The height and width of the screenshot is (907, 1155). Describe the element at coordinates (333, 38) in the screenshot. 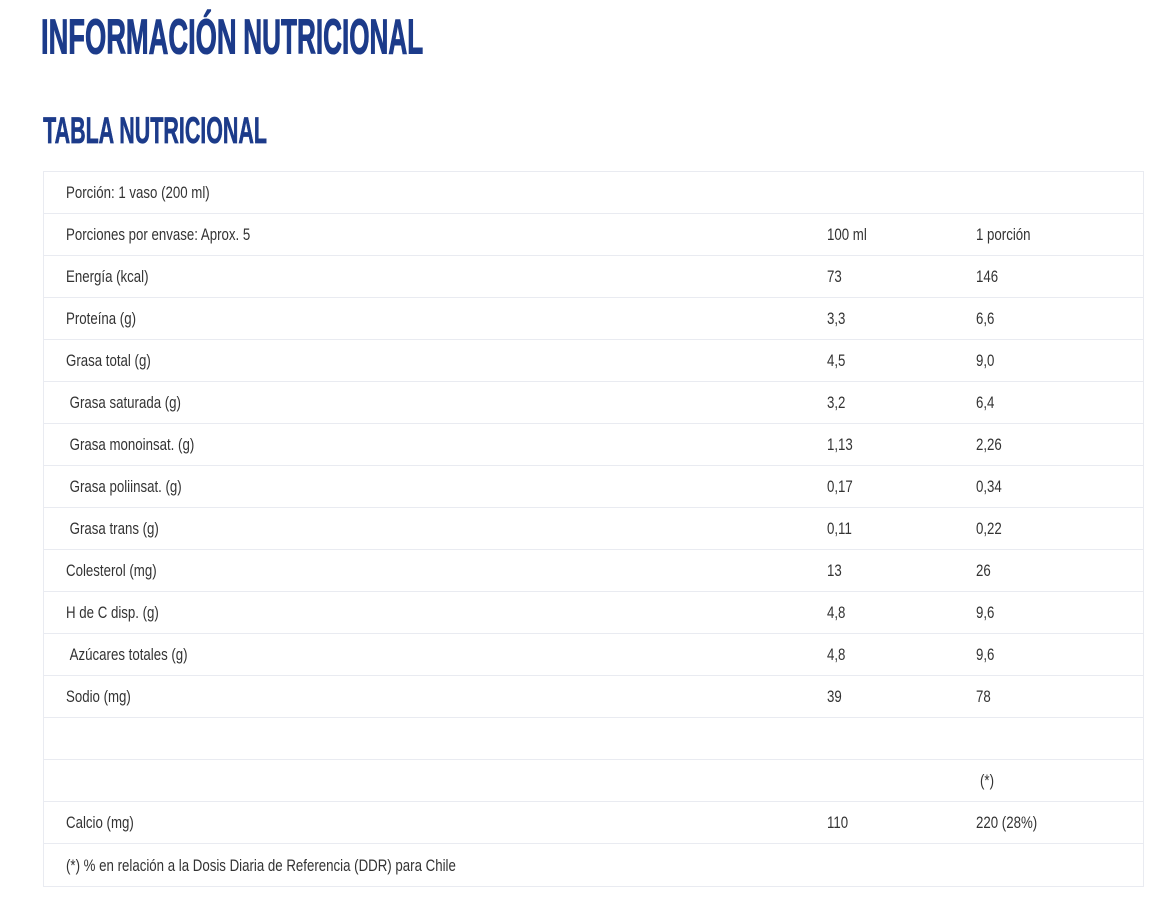

I see `svg-text: NUTRICIONAL` at that location.